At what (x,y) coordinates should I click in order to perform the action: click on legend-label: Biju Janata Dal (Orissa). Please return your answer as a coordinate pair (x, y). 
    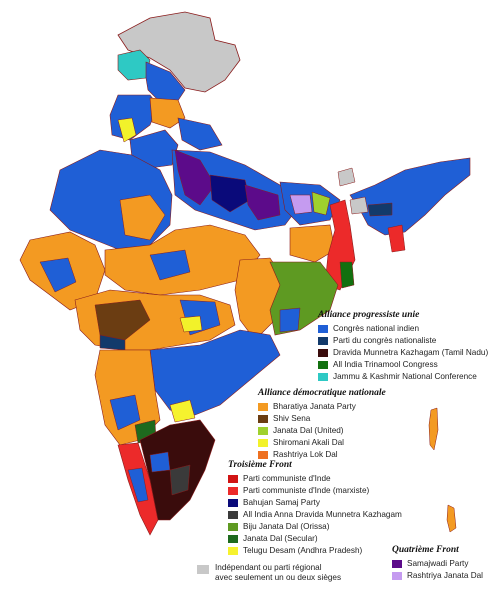
    Looking at the image, I should click on (286, 526).